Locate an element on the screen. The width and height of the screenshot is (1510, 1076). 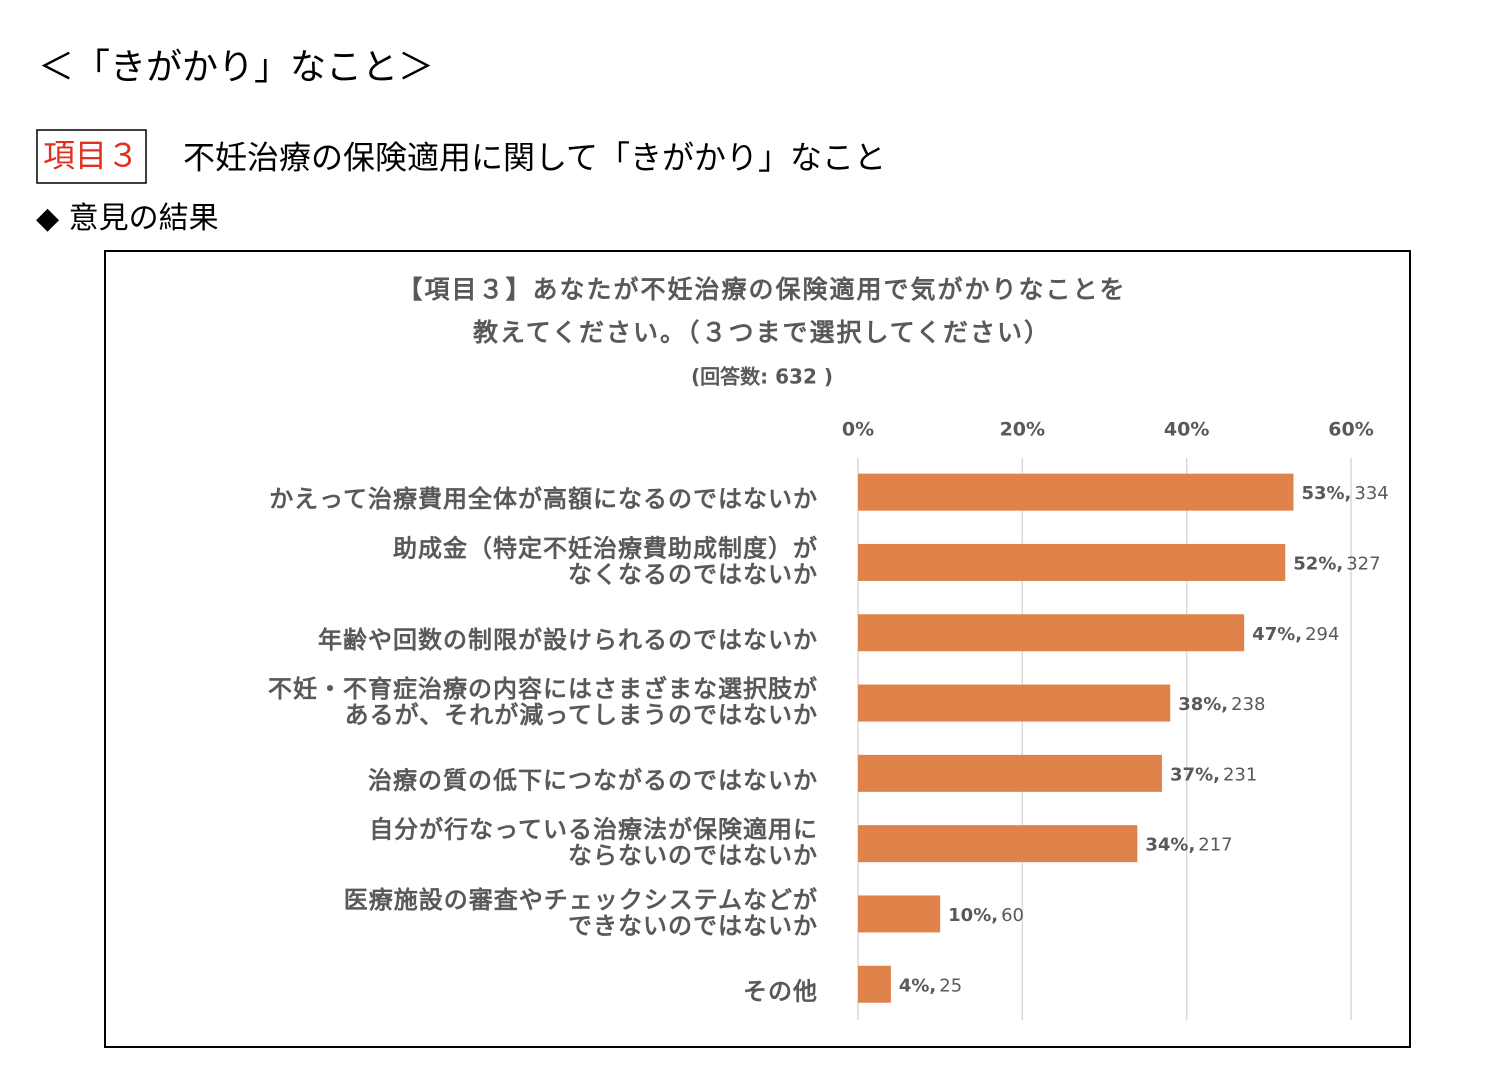
category-label: 助成金（特定不妊治療費助成制度）が is located at coordinates (605, 548).